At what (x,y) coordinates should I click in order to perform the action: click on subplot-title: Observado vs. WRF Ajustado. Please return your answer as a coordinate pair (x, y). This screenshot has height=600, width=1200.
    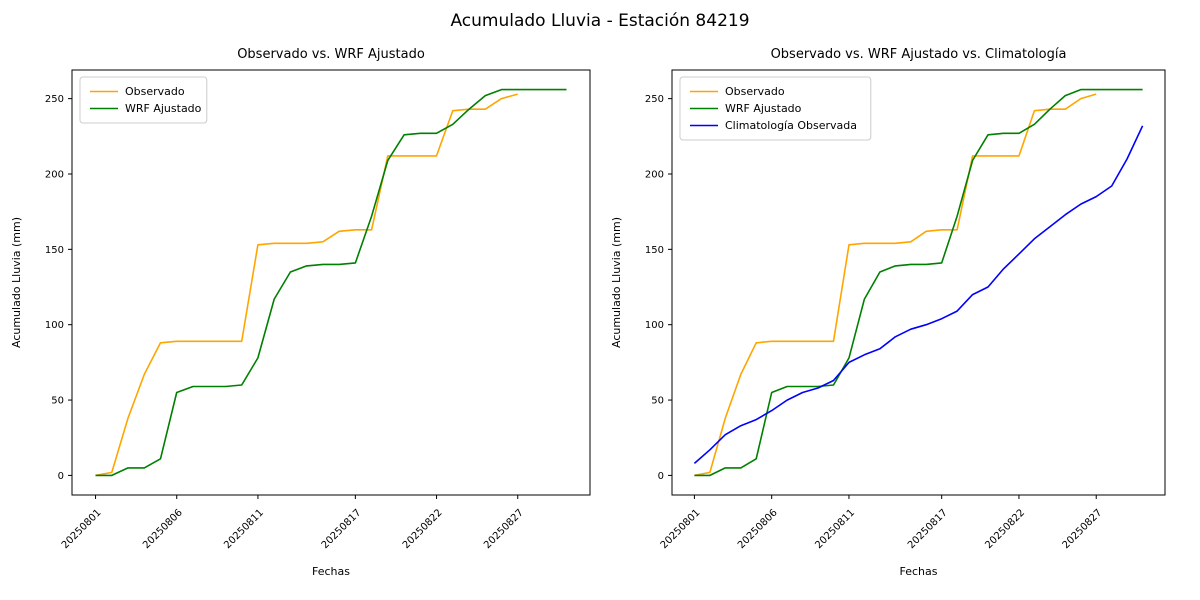
    Looking at the image, I should click on (331, 54).